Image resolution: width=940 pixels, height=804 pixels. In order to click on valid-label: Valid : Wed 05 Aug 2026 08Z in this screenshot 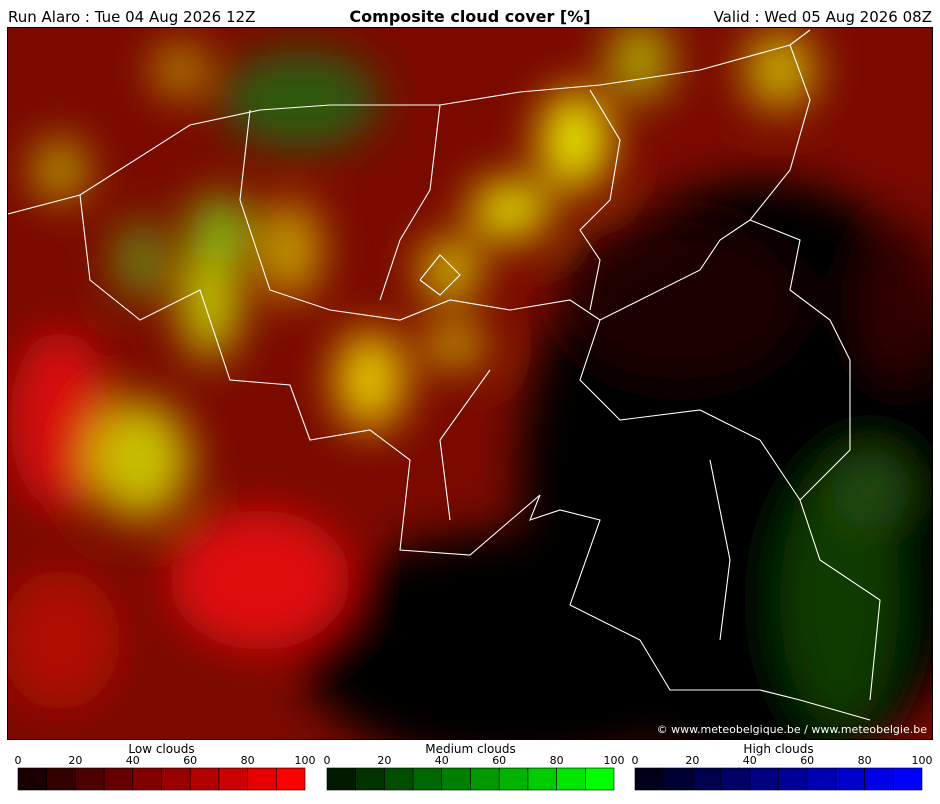, I will do `click(823, 17)`.